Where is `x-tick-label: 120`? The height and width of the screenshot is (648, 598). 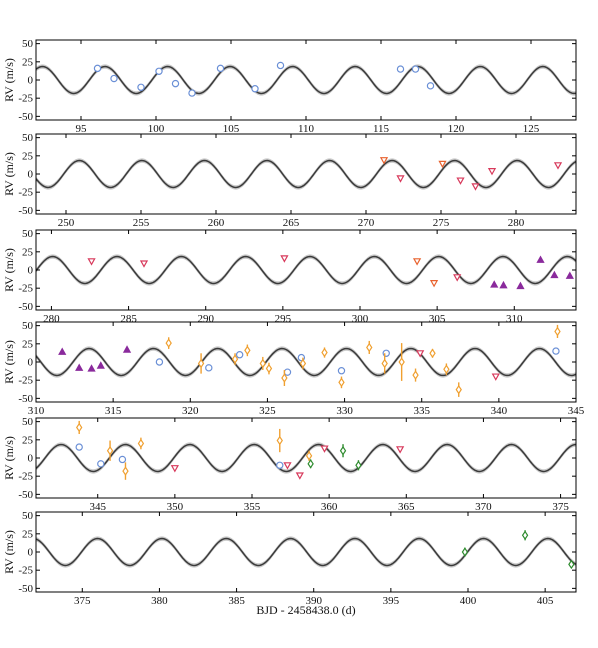 x-tick-label: 120 is located at coordinates (456, 129).